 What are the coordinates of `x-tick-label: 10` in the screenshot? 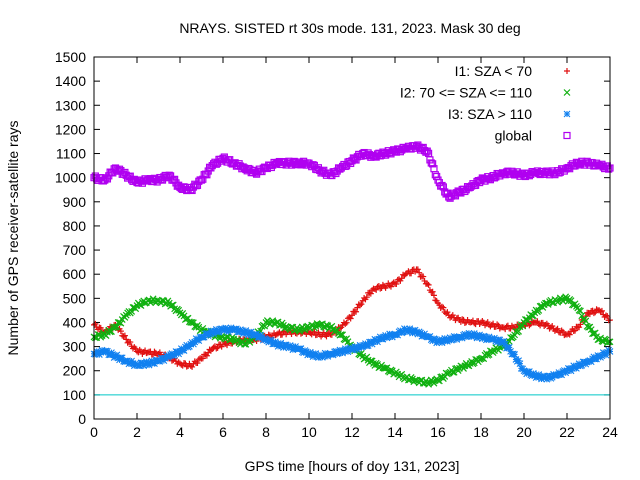 It's located at (309, 432).